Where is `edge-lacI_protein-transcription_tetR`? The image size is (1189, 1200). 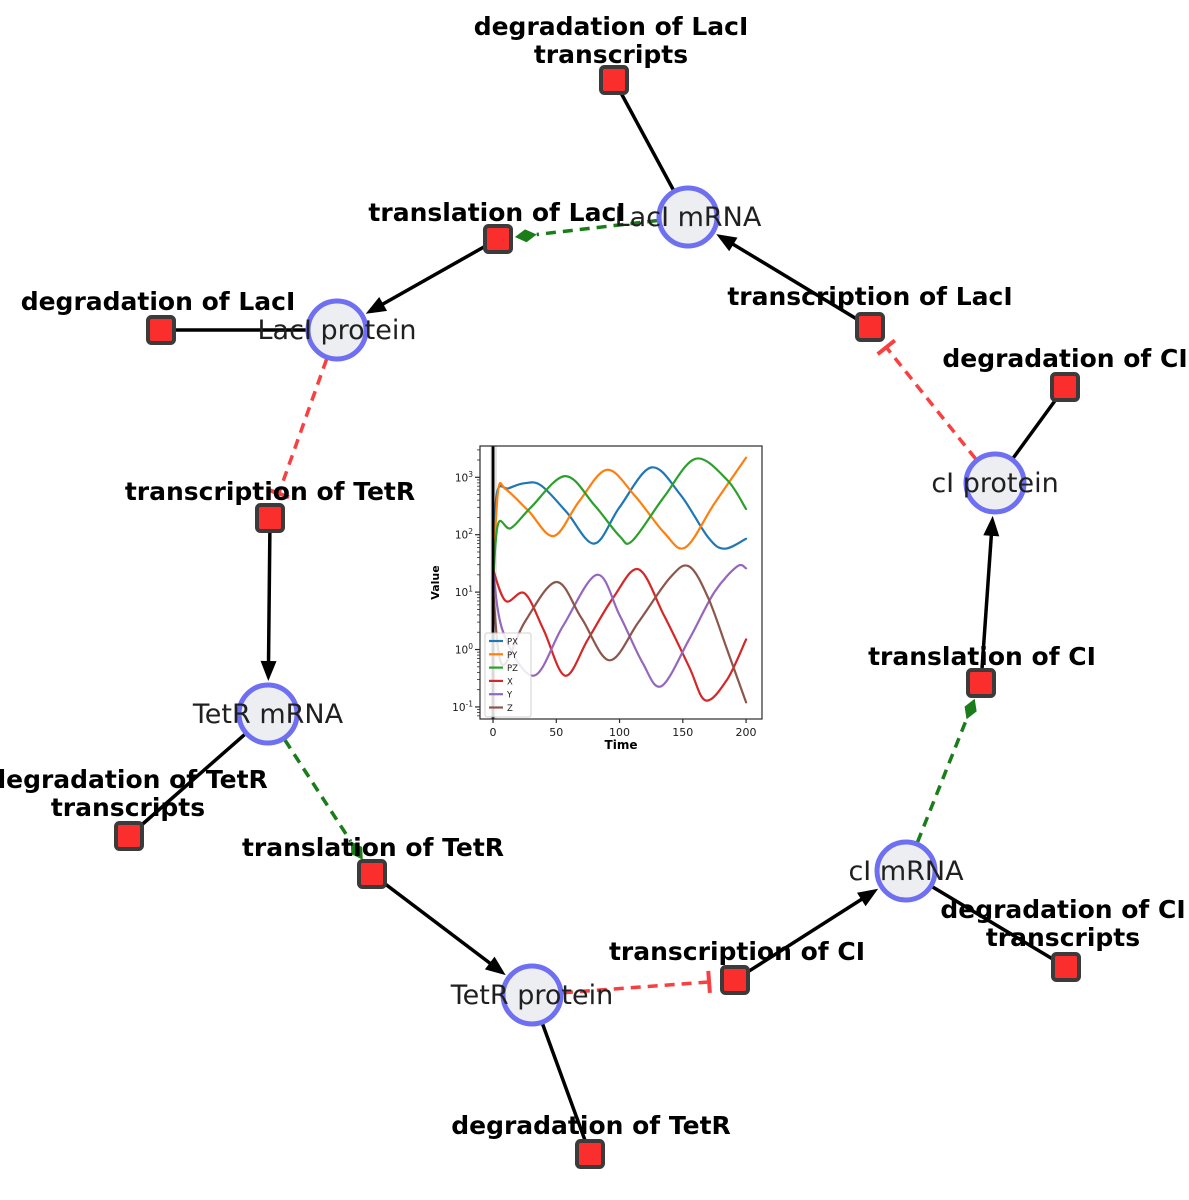 edge-lacI_protein-transcription_tetR is located at coordinates (303, 426).